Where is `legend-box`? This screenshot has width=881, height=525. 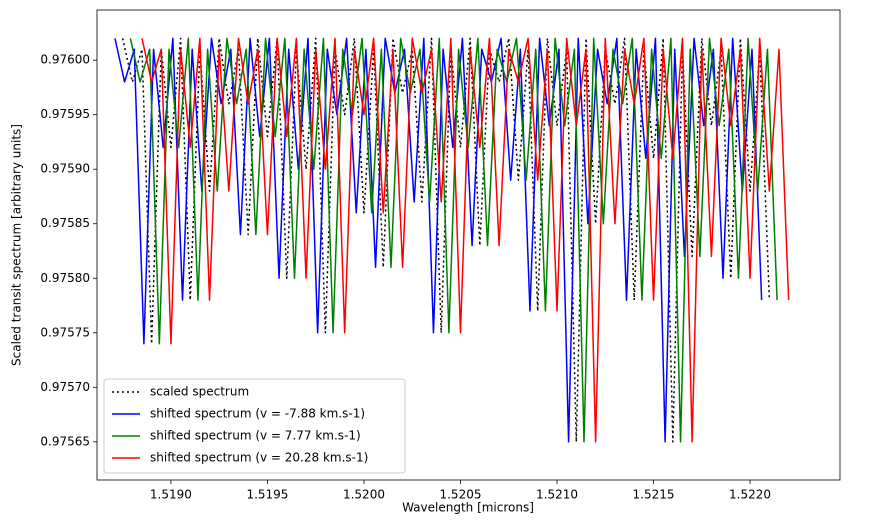
legend-box is located at coordinates (254, 426).